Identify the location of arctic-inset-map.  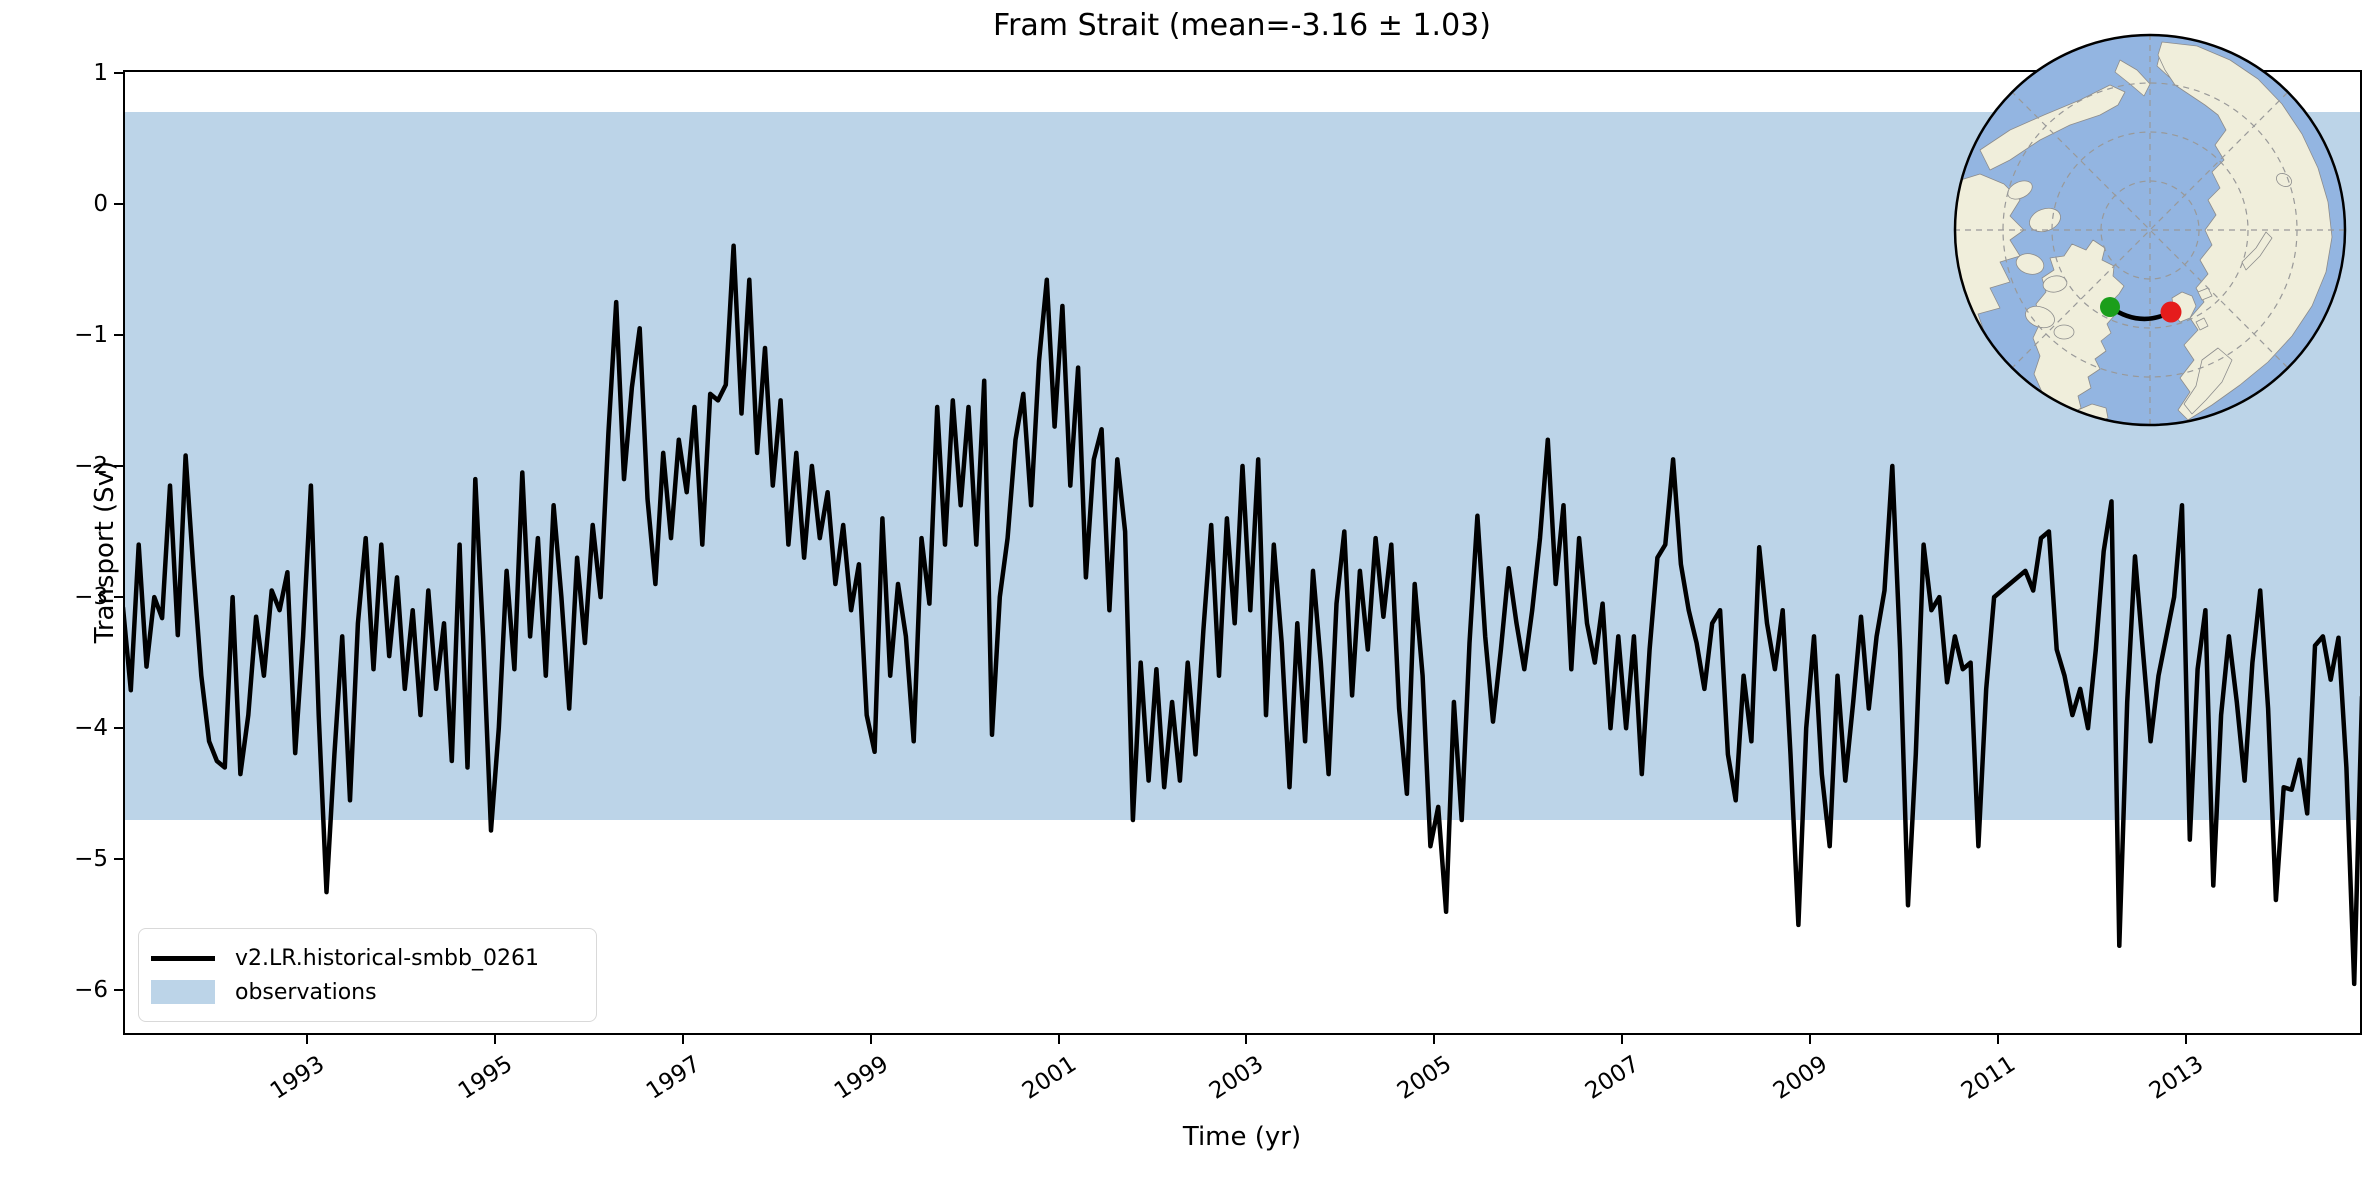
(2150, 230).